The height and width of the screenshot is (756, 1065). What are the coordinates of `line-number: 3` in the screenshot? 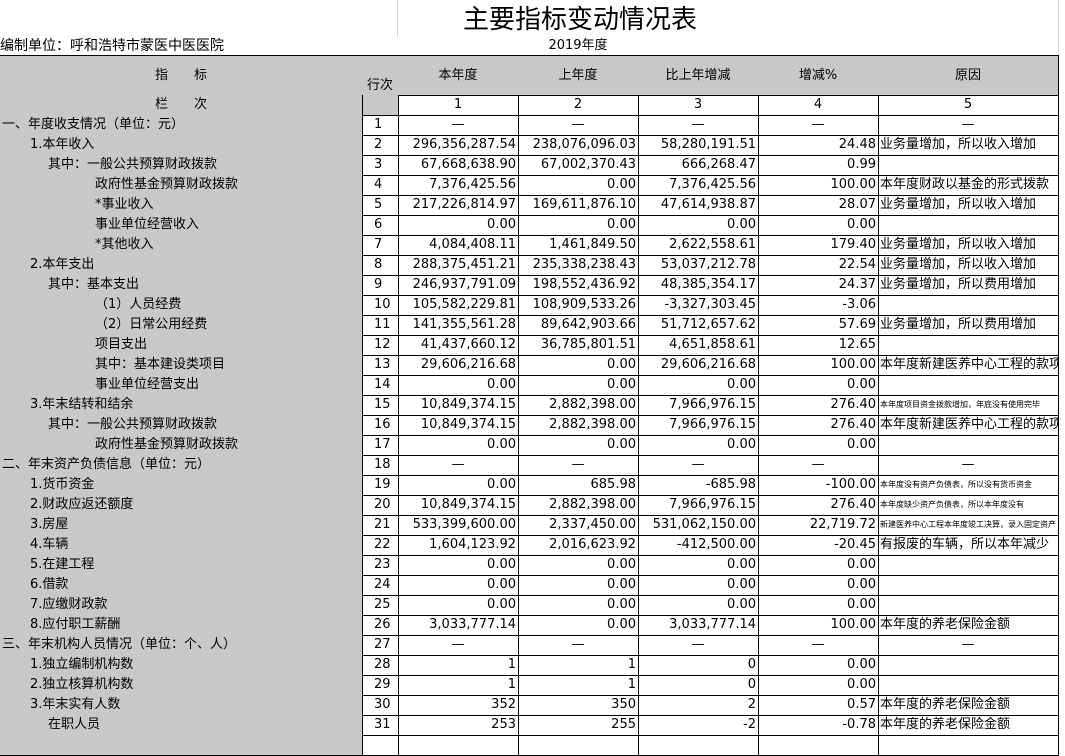 It's located at (380, 165).